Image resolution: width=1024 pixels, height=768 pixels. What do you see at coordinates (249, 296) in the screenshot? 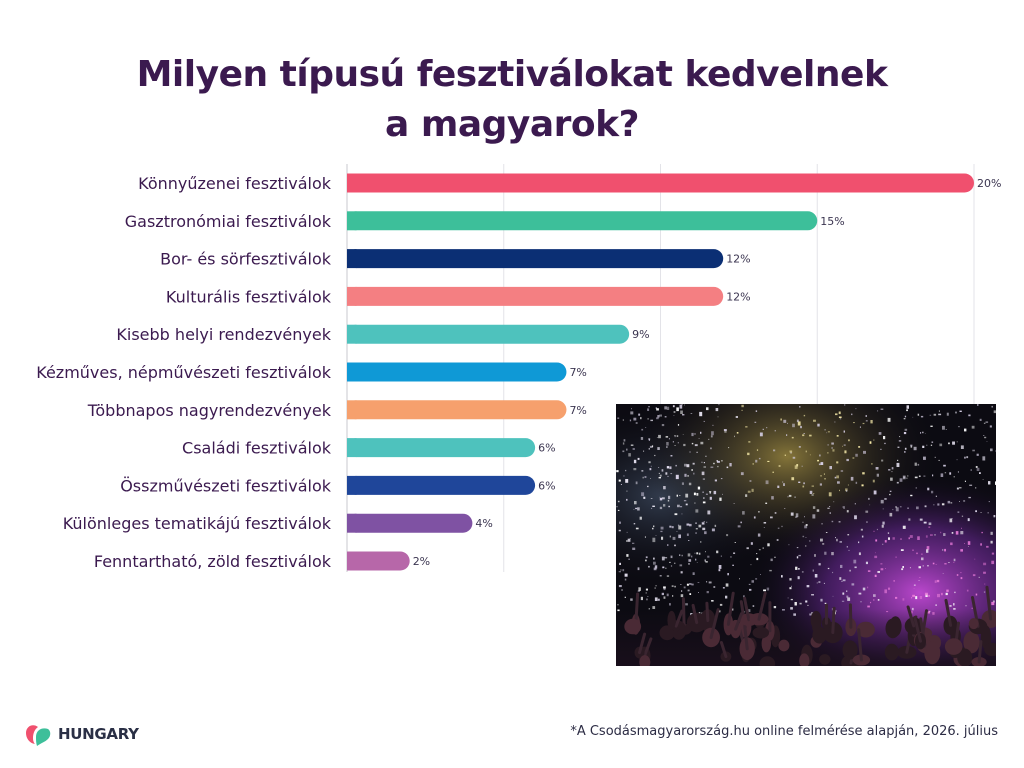
I see `category-label: Kulturális fesztiválok` at bounding box center [249, 296].